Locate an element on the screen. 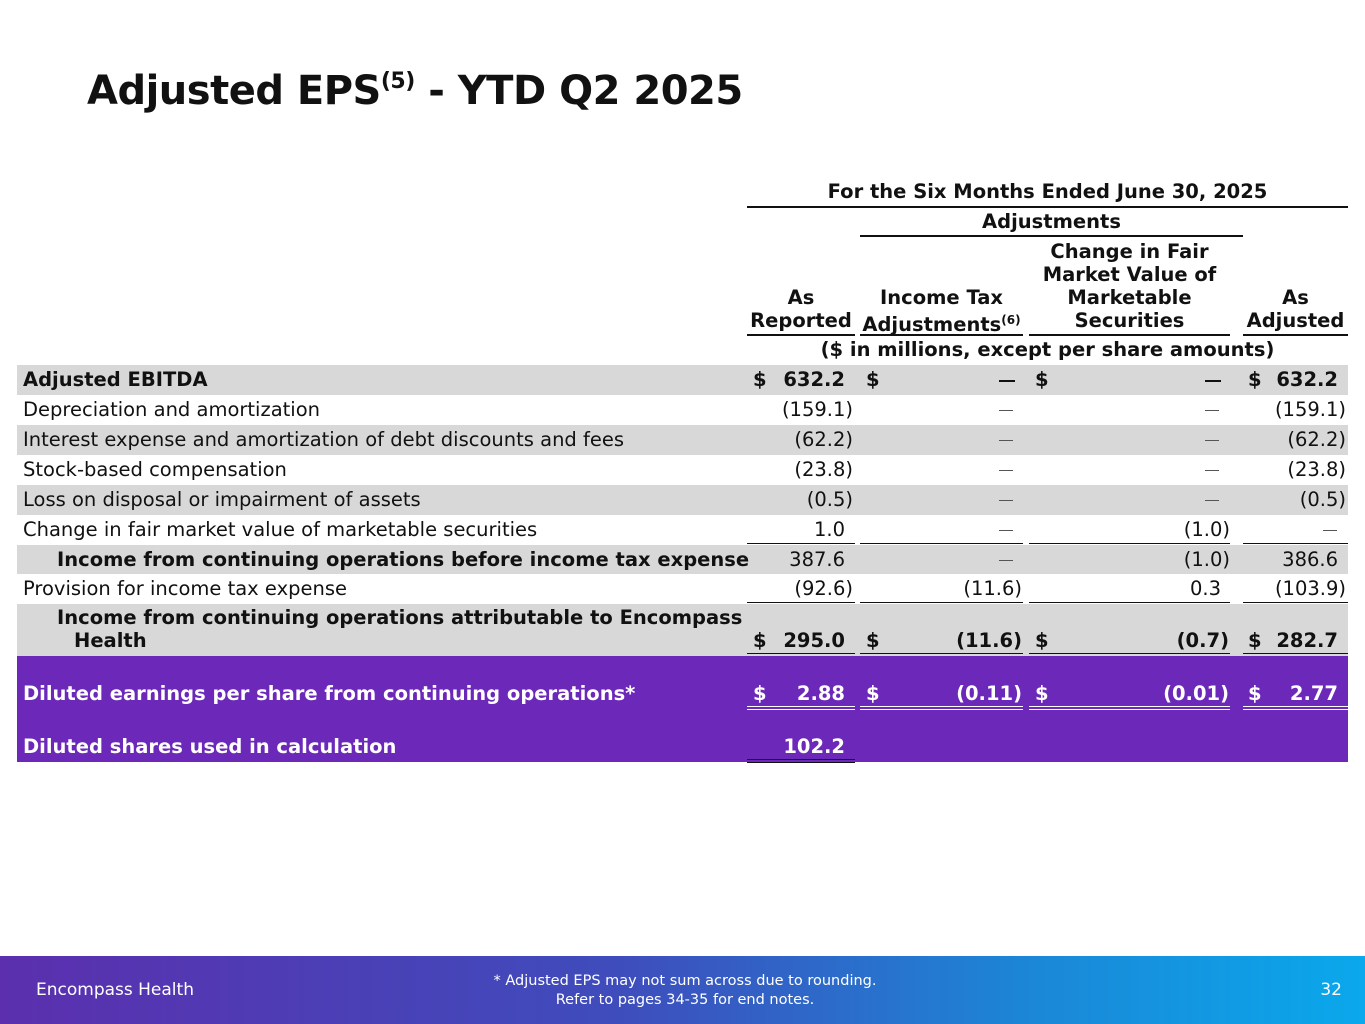 The image size is (1365, 1024). as-adjusted-value: (0.5) is located at coordinates (1322, 499).